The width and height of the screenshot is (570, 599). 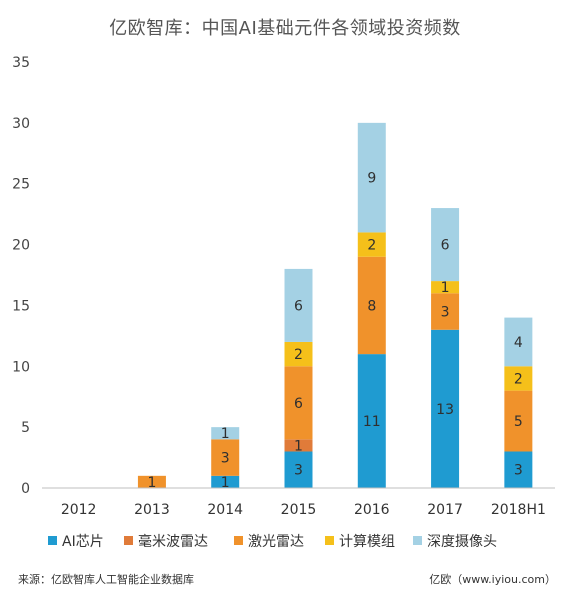 I want to click on y-axis: 0 5 10 15 20 25 30 35, so click(x=21, y=276).